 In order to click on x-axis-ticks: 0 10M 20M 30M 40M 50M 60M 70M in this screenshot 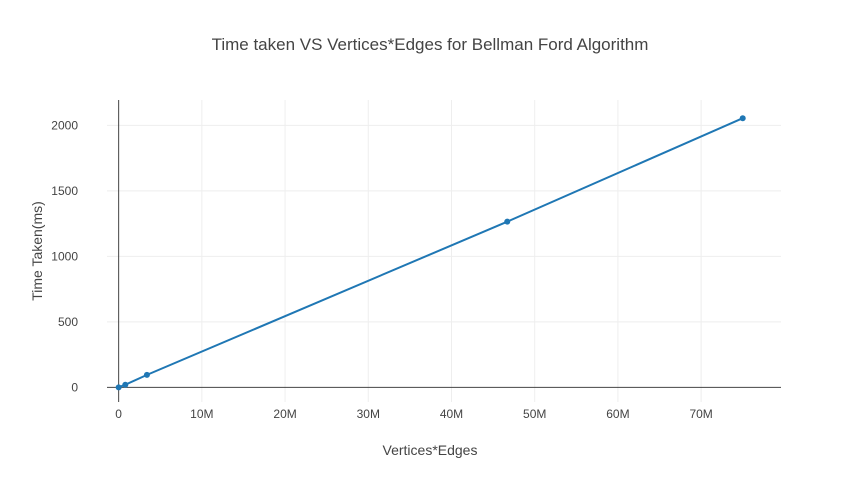, I will do `click(413, 414)`.